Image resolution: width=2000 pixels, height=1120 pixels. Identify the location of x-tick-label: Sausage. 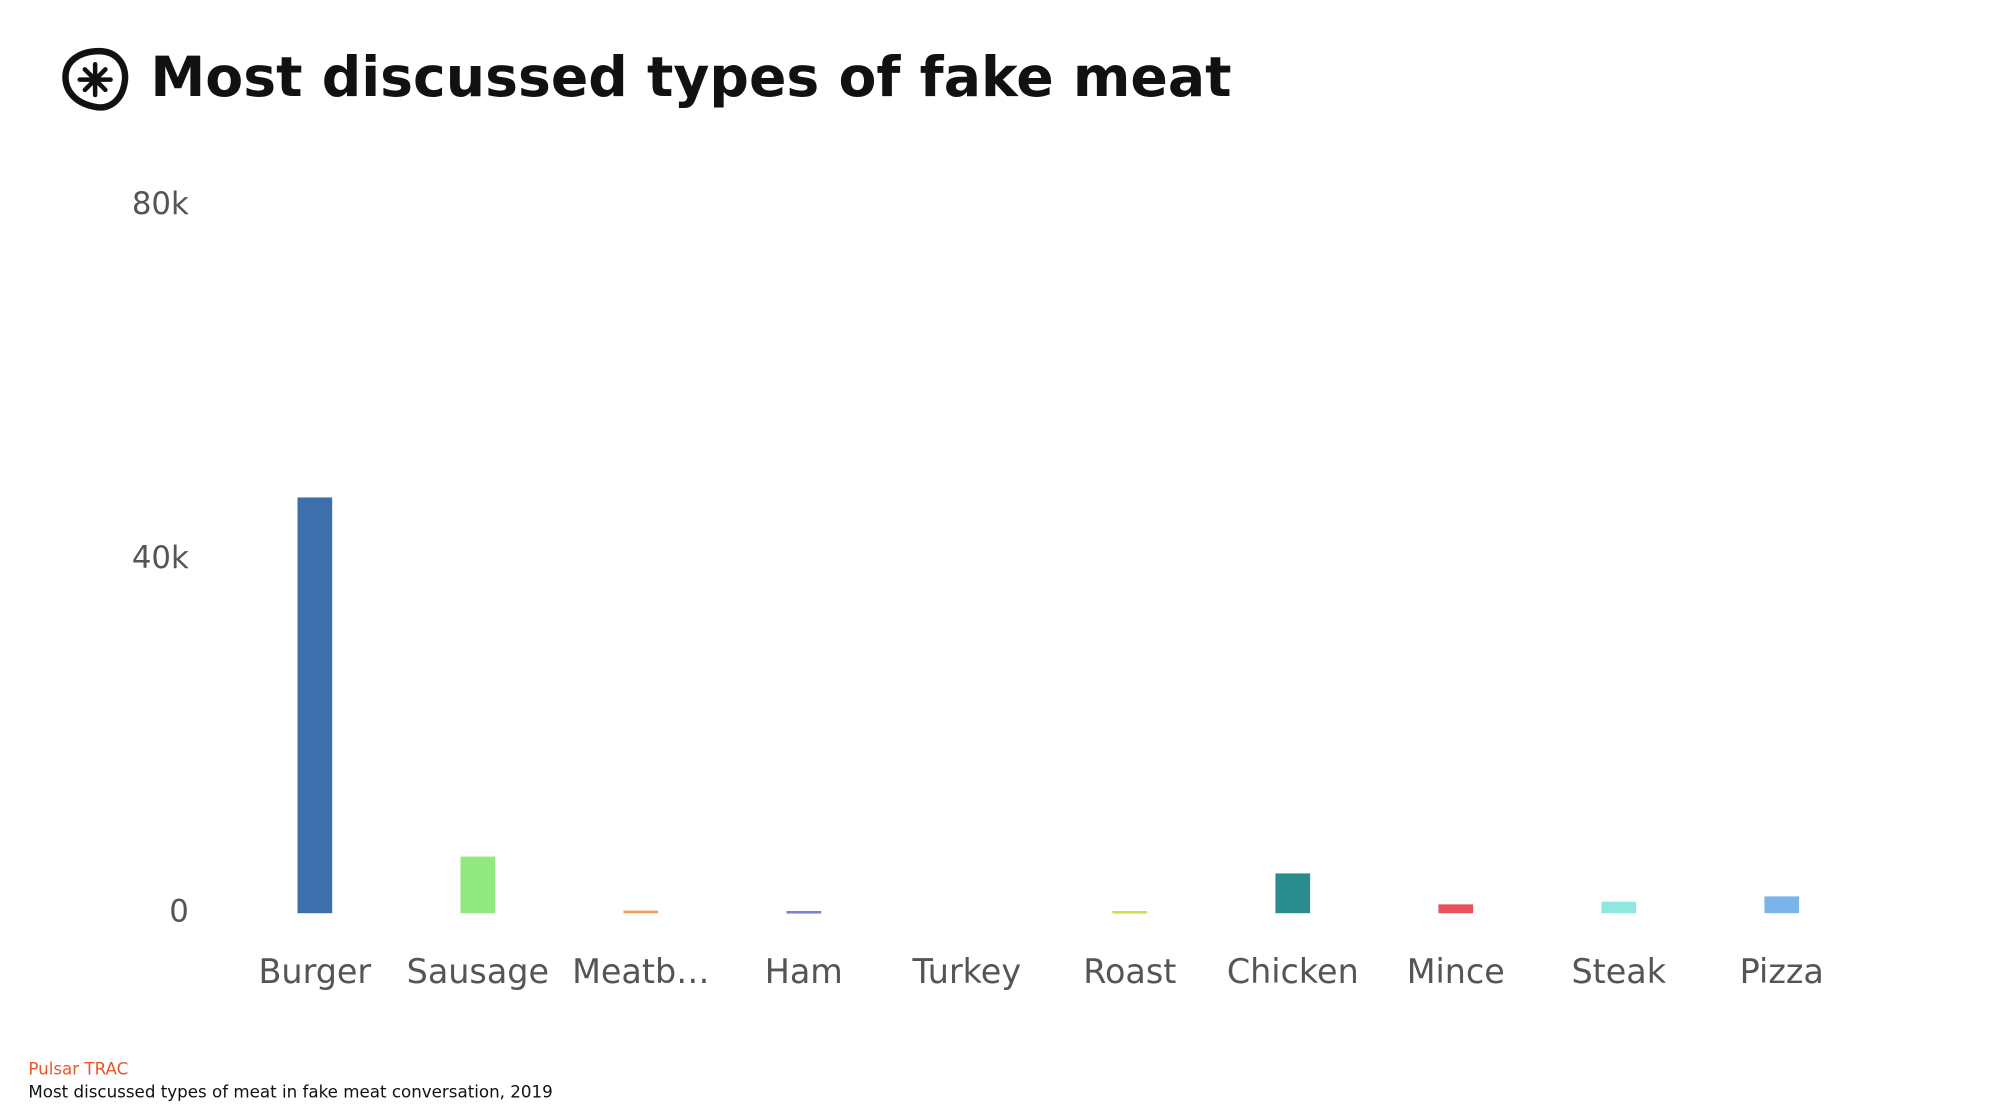
(478, 971).